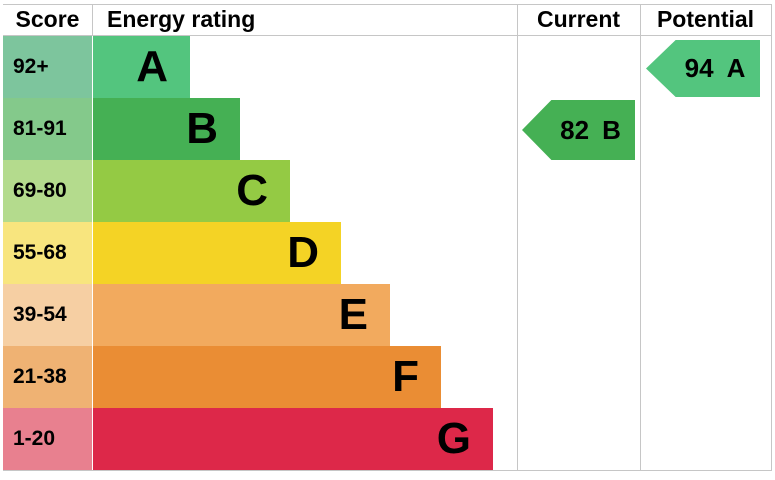 The height and width of the screenshot is (480, 775). I want to click on score-range-label: 92+, so click(31, 66).